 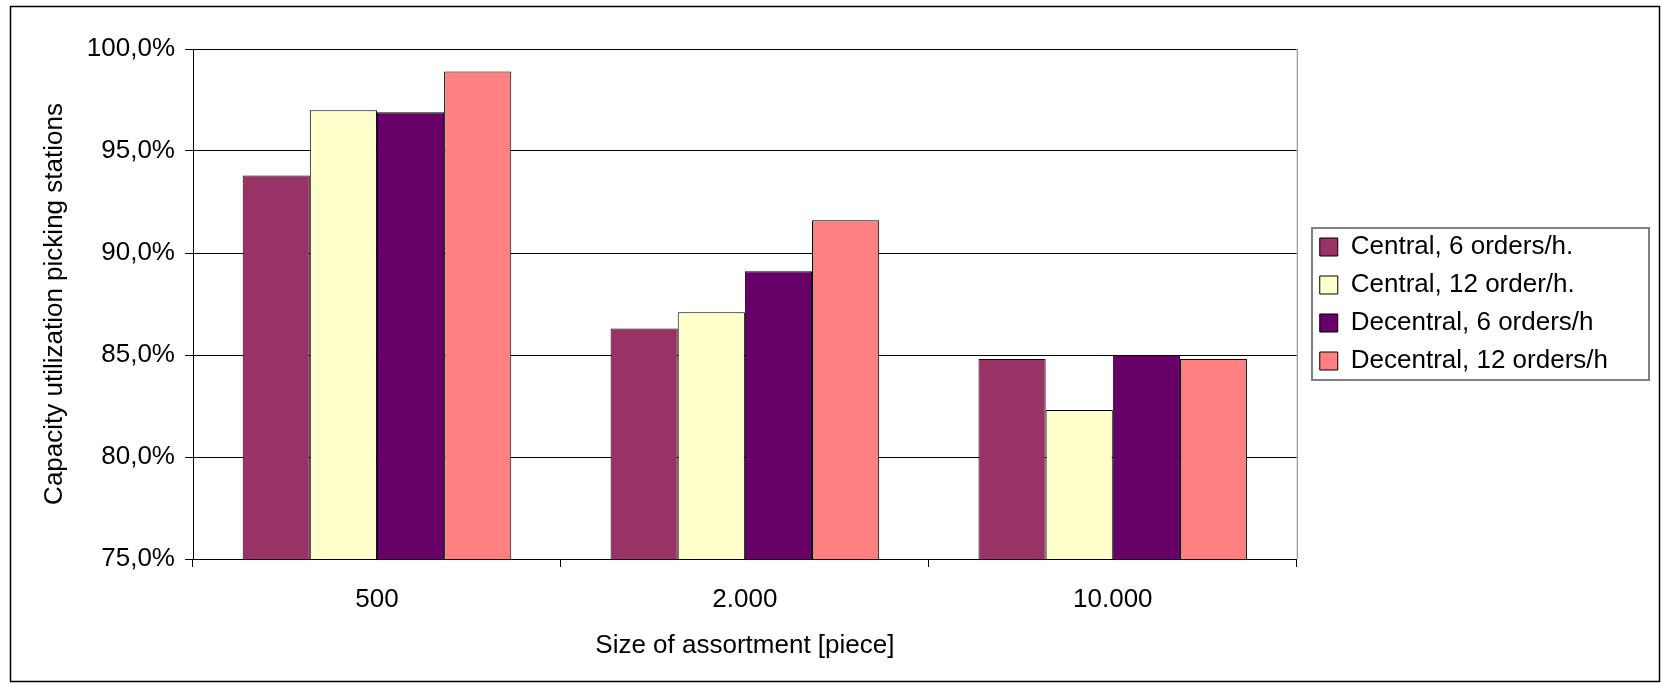 I want to click on y-tick-label: 100,0%, so click(x=130, y=47).